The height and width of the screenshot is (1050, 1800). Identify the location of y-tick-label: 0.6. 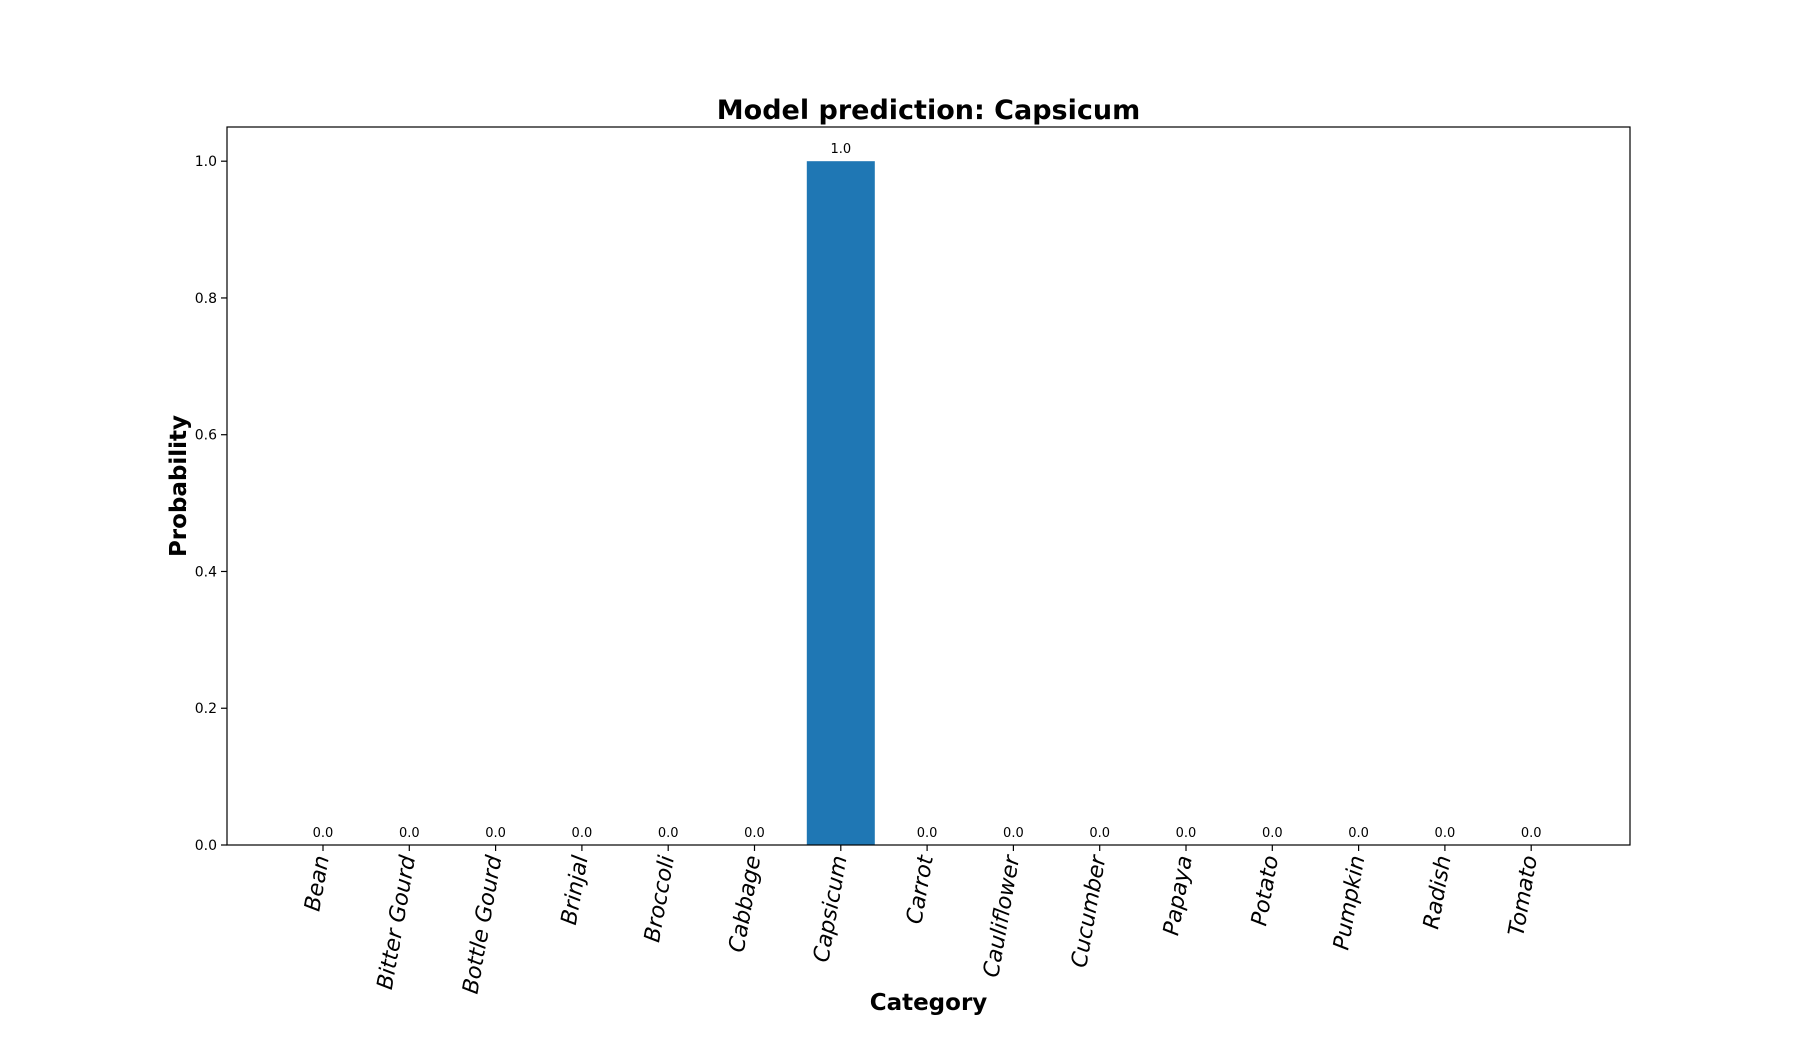
(206, 436).